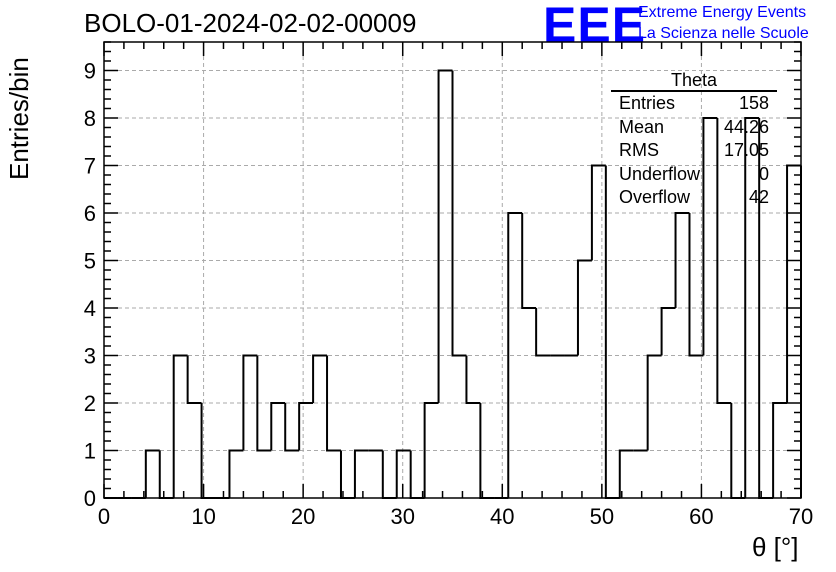  What do you see at coordinates (639, 150) in the screenshot?
I see `stats-label: RMS` at bounding box center [639, 150].